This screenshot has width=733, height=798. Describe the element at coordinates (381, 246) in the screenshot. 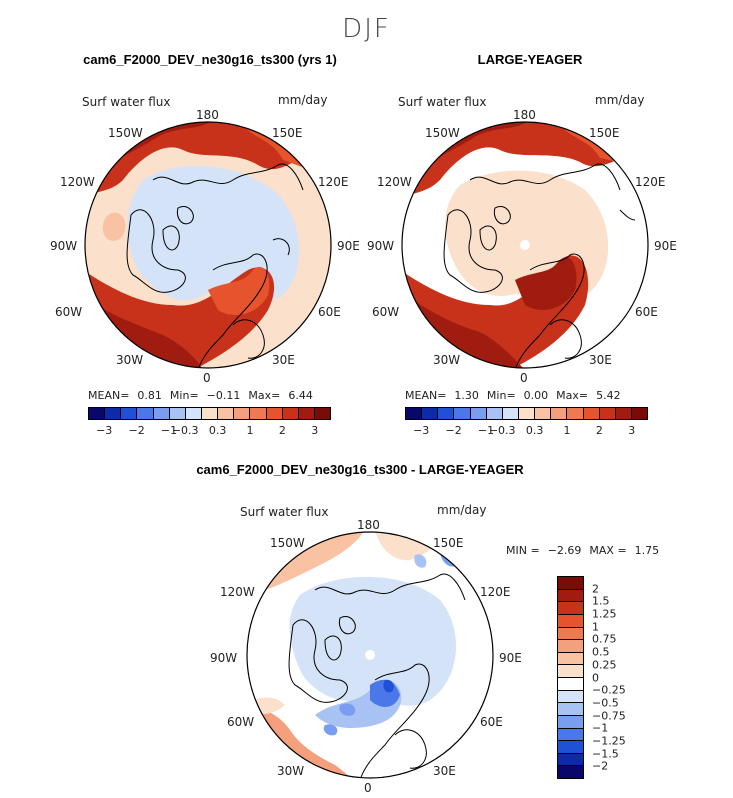

I see `panel2-lon-90w: 90W` at that location.